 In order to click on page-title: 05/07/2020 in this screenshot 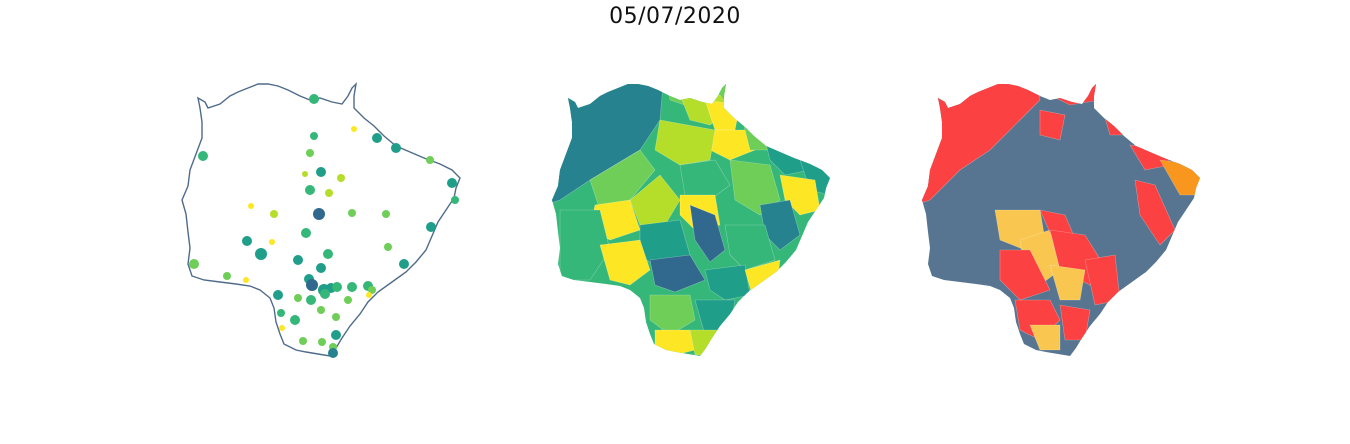, I will do `click(675, 16)`.